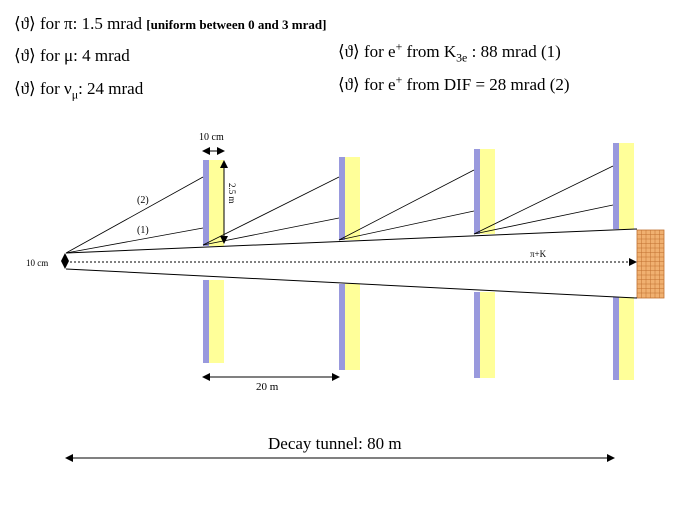 The width and height of the screenshot is (676, 507). What do you see at coordinates (236, 24) in the screenshot?
I see `pi-uniform-note: [uniform between 0 and 3 mrad]` at bounding box center [236, 24].